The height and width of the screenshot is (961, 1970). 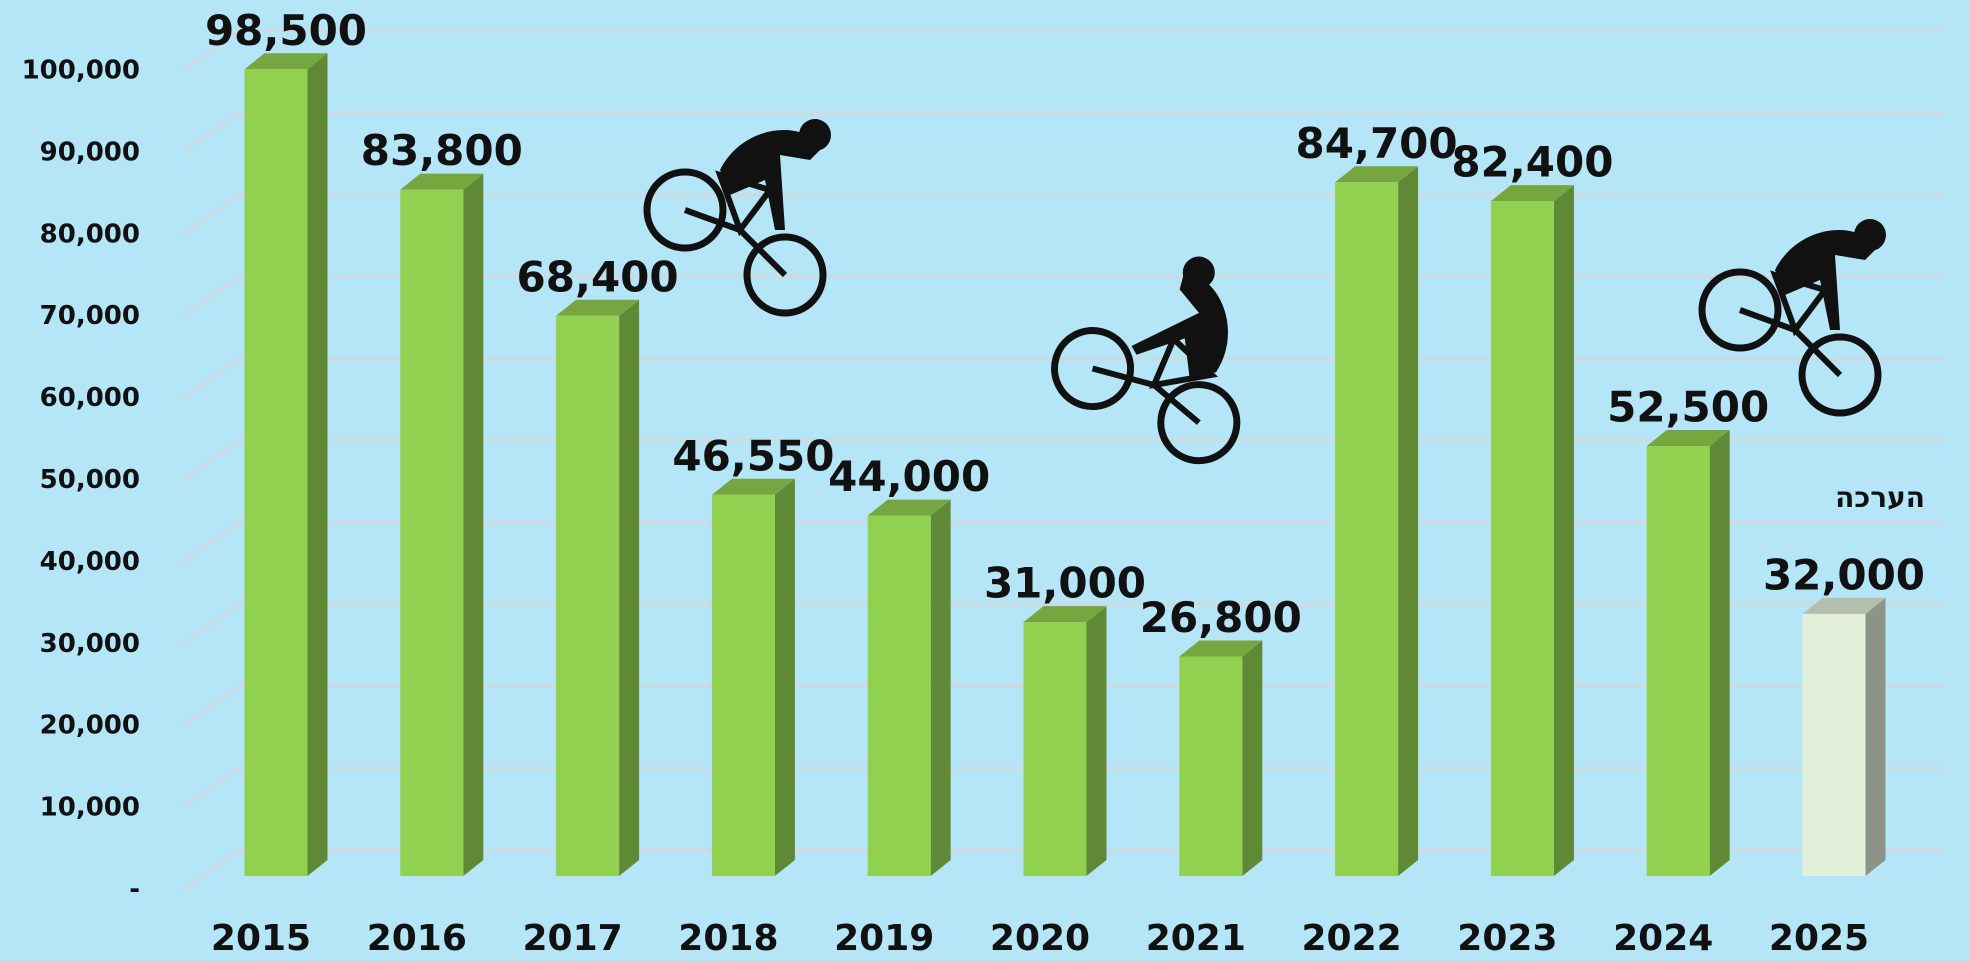 I want to click on value-label: 98,500, so click(x=286, y=30).